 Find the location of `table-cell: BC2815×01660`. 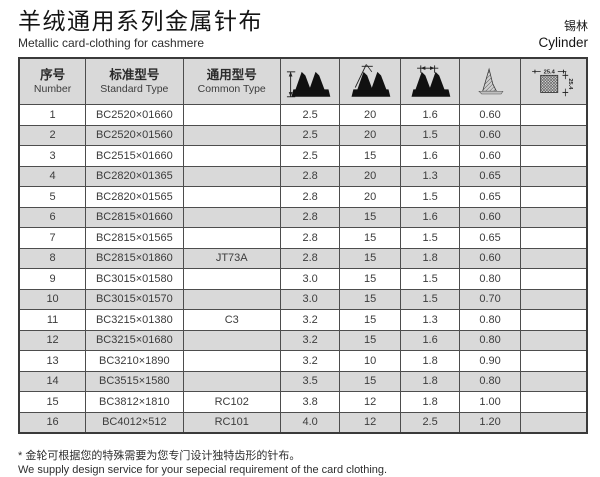

table-cell: BC2815×01660 is located at coordinates (134, 217).